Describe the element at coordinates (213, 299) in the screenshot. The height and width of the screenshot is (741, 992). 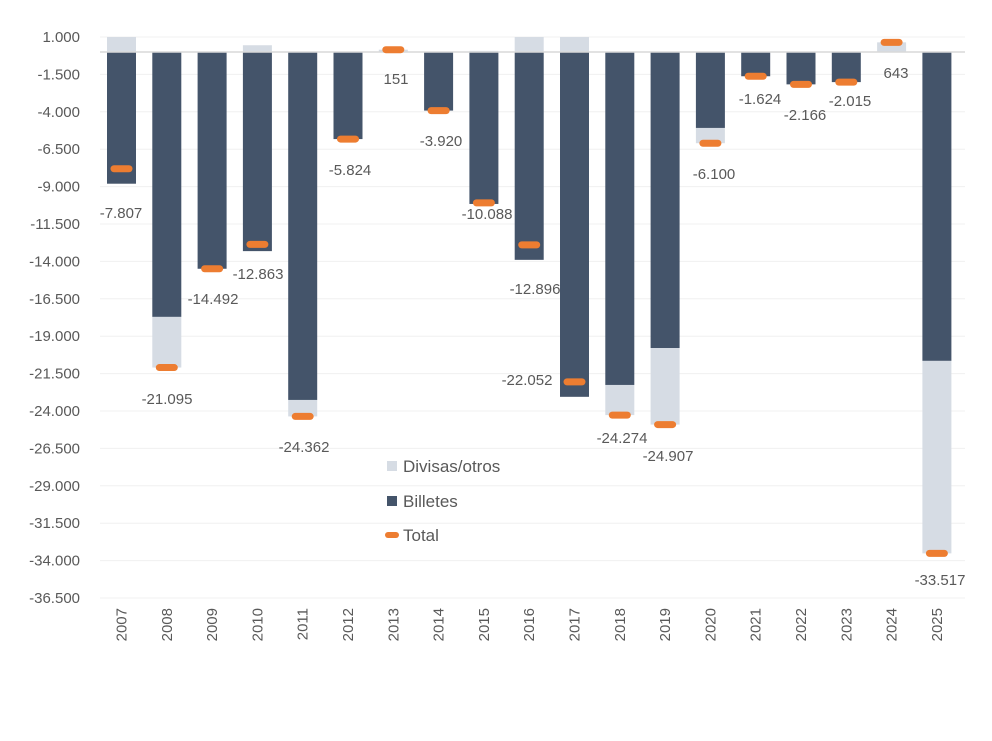
I see `data-label: -14.492` at that location.